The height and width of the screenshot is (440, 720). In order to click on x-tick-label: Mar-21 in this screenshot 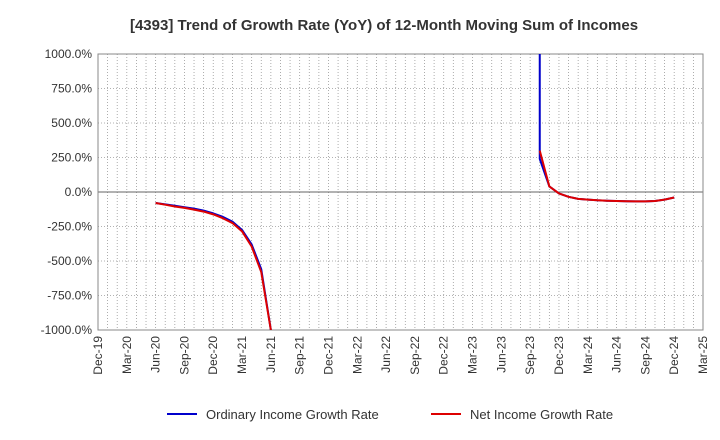, I will do `click(242, 355)`.